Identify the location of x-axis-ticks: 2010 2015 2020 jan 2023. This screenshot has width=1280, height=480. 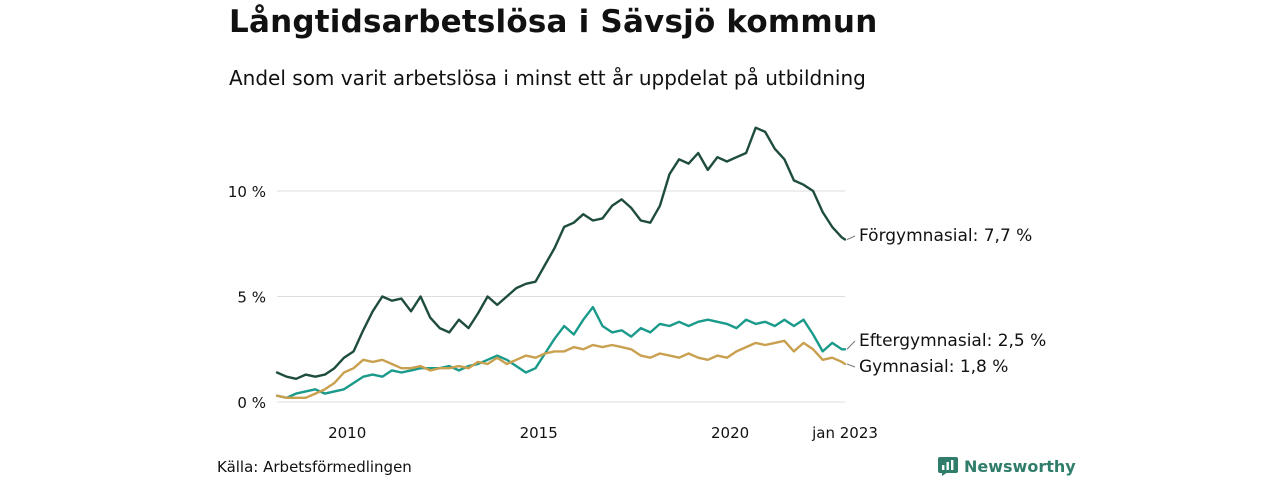
(603, 433).